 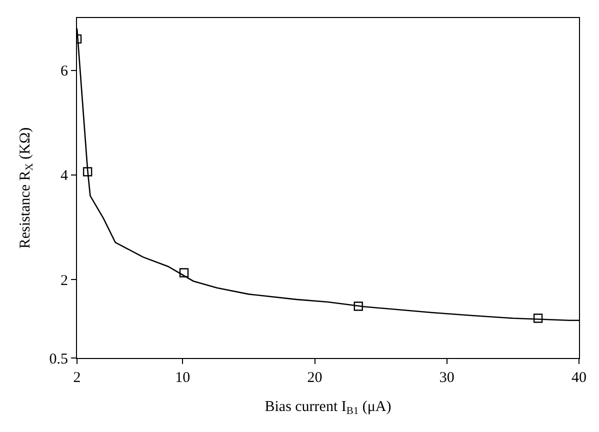 What do you see at coordinates (77, 378) in the screenshot?
I see `x-tick-label: 2` at bounding box center [77, 378].